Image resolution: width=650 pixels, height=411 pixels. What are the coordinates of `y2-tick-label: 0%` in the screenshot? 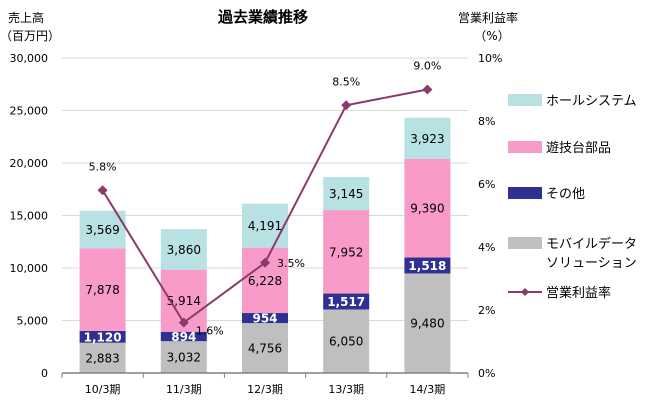 It's located at (486, 373).